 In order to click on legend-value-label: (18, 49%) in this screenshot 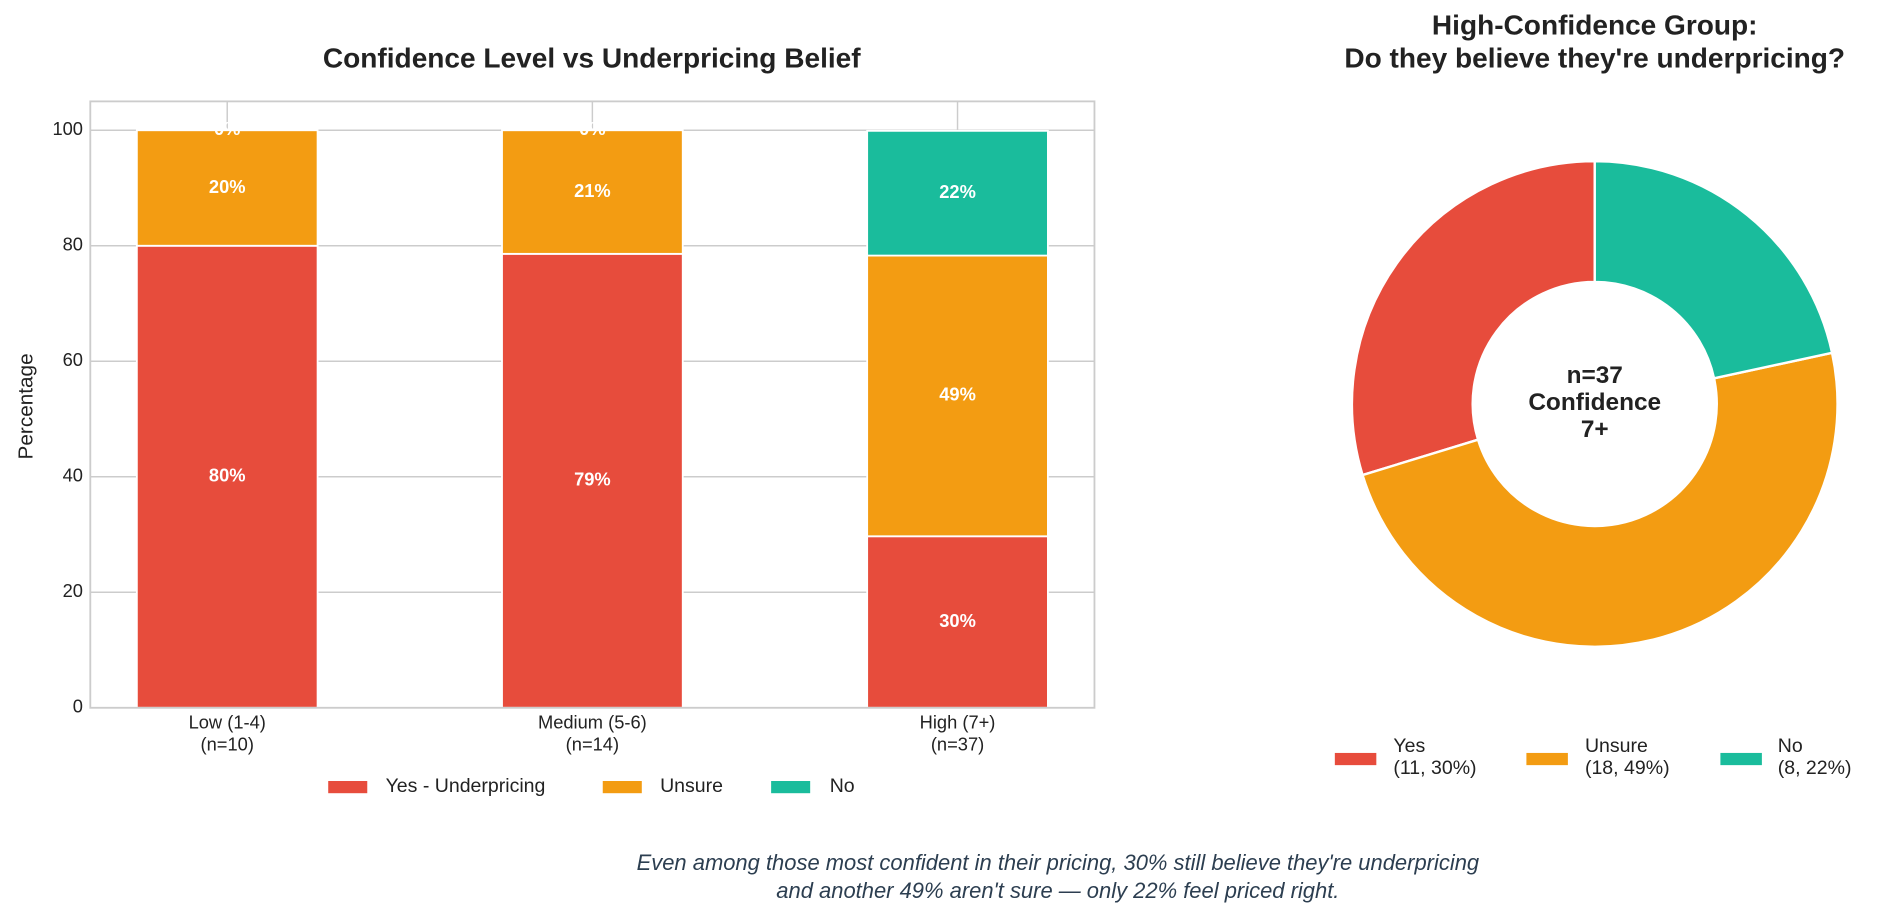, I will do `click(1627, 768)`.